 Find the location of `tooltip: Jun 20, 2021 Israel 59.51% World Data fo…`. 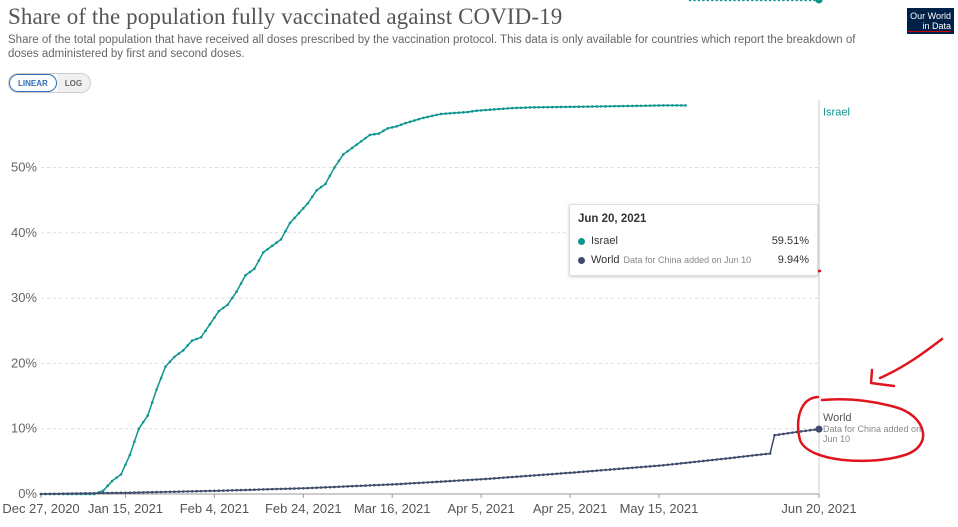

tooltip: Jun 20, 2021 Israel 59.51% World Data fo… is located at coordinates (693, 240).